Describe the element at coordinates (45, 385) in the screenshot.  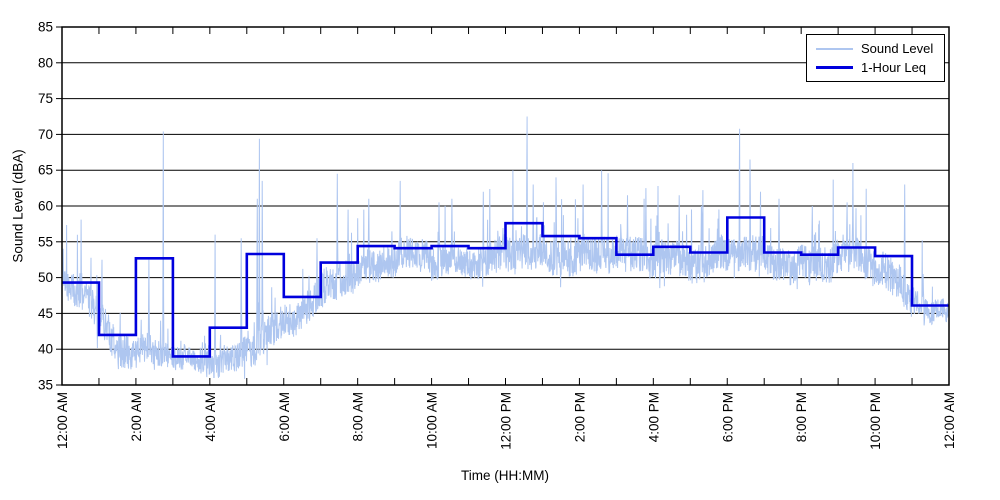
I see `y-tick-label: 35` at that location.